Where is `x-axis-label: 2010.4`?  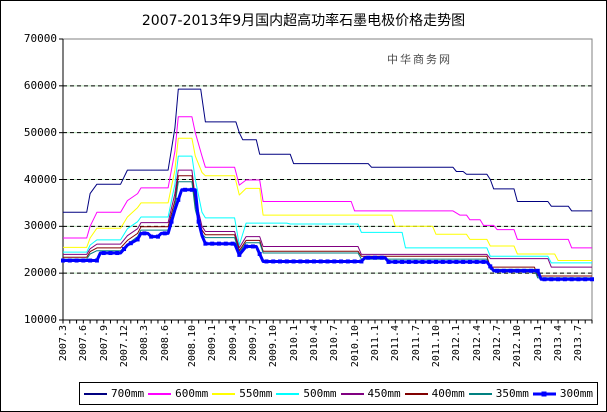 x-axis-label: 2010.4 is located at coordinates (314, 343).